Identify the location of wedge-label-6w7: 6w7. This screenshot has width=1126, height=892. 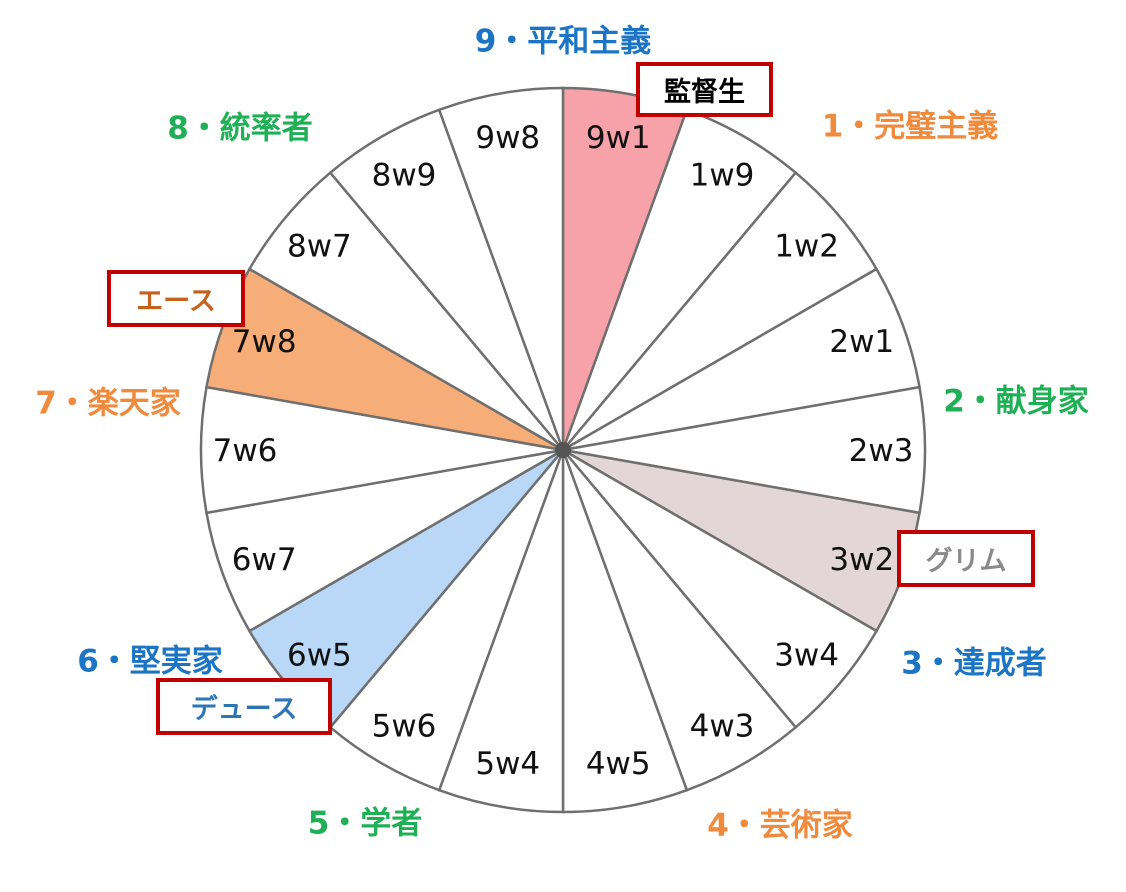
(264, 560).